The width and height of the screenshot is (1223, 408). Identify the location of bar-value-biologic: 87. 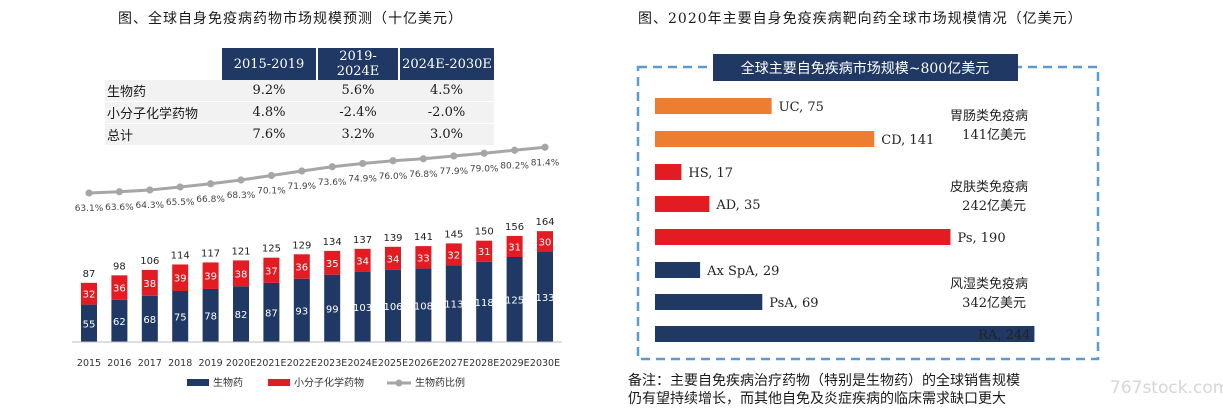
(271, 313).